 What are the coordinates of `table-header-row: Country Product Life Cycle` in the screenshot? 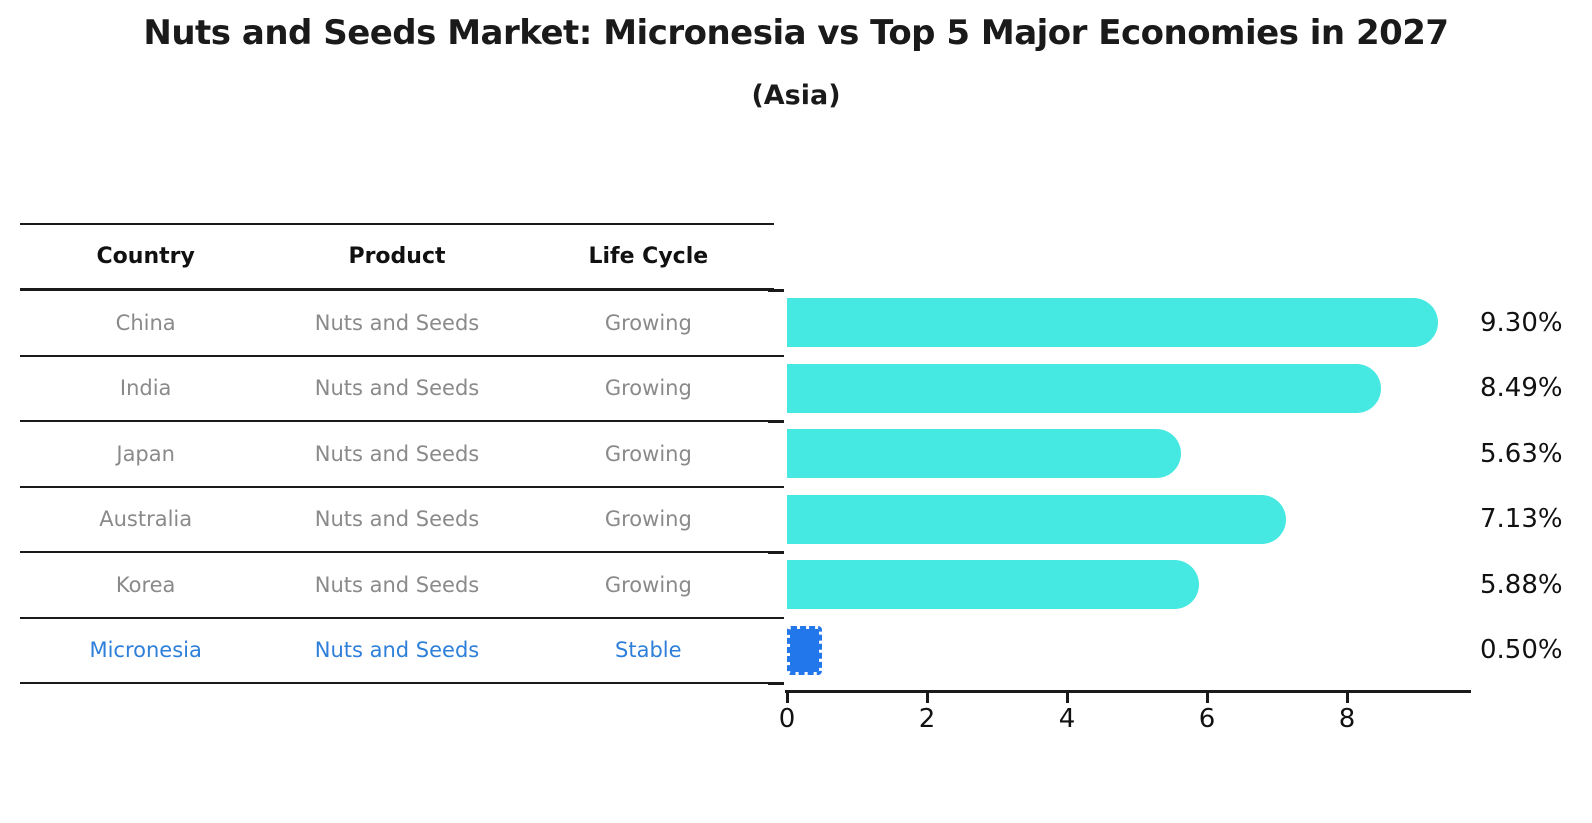 It's located at (397, 258).